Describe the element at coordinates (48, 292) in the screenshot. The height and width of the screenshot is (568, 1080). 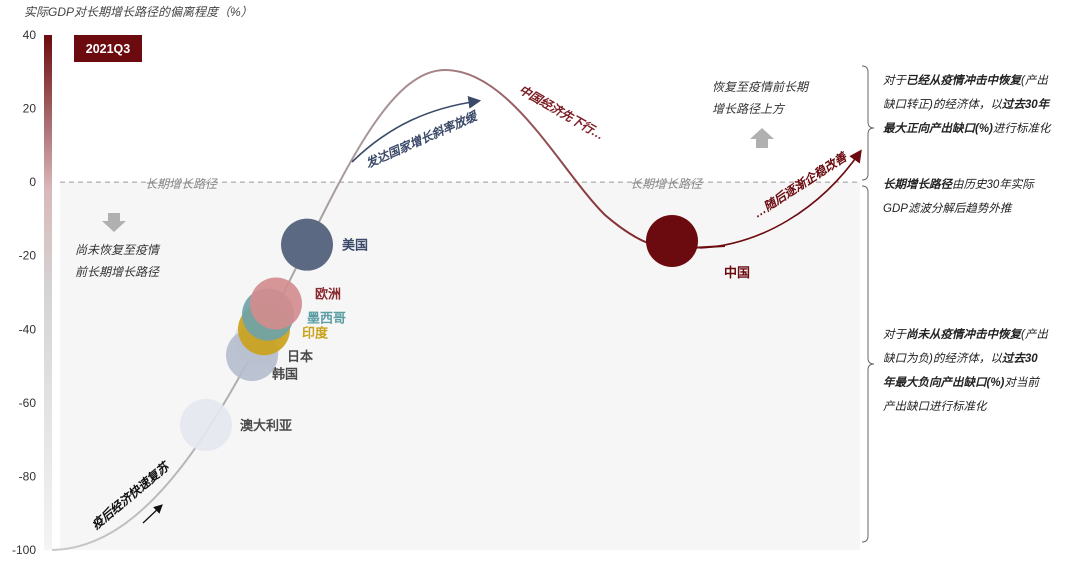
I see `y-axis-bar` at that location.